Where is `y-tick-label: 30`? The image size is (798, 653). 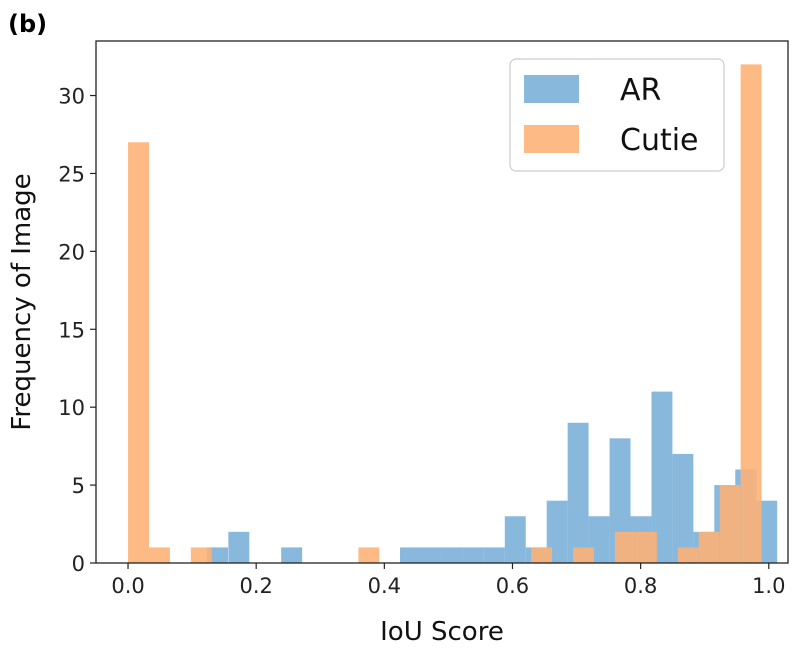 y-tick-label: 30 is located at coordinates (71, 97).